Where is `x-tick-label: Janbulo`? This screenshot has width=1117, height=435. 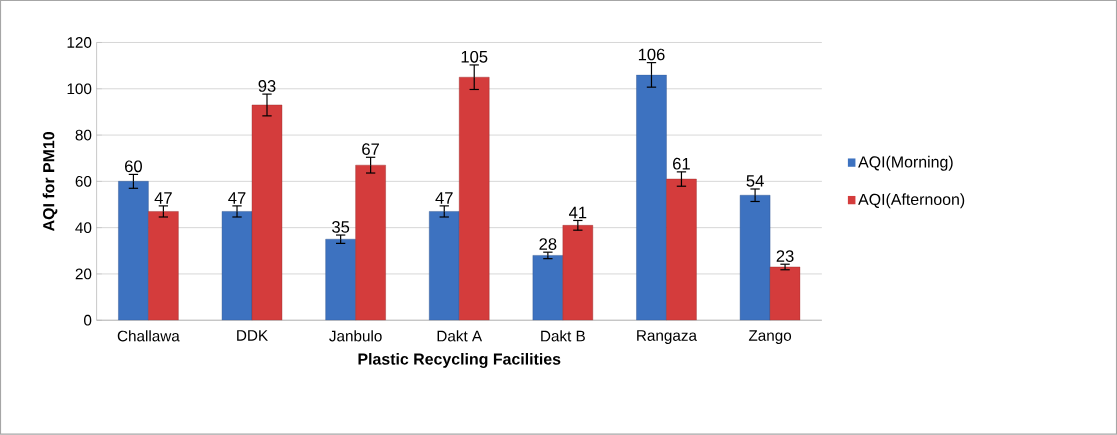
x-tick-label: Janbulo is located at coordinates (355, 336).